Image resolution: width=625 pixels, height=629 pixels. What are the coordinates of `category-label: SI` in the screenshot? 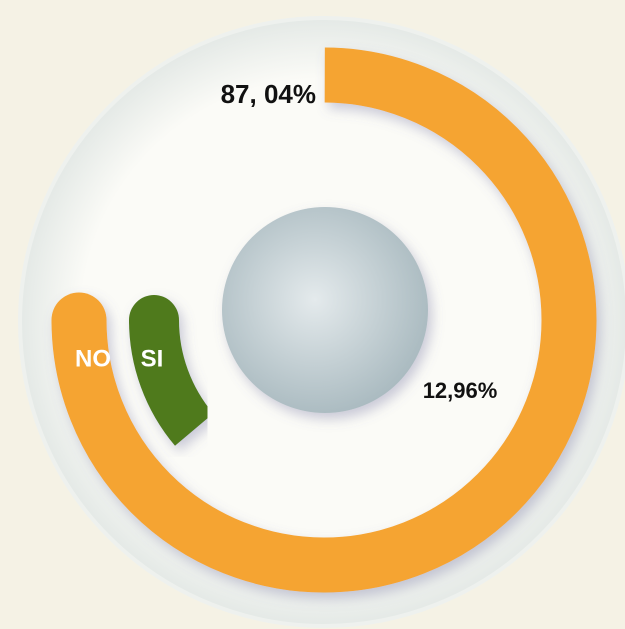 It's located at (152, 358).